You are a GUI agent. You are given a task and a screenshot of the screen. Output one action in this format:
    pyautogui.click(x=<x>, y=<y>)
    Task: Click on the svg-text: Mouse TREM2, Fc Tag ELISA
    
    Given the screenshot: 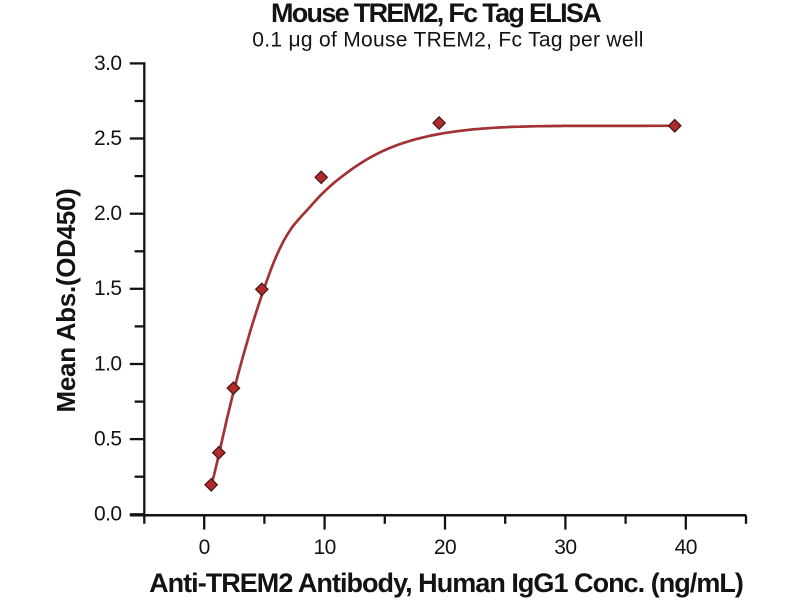 What is the action you would take?
    pyautogui.click(x=436, y=14)
    